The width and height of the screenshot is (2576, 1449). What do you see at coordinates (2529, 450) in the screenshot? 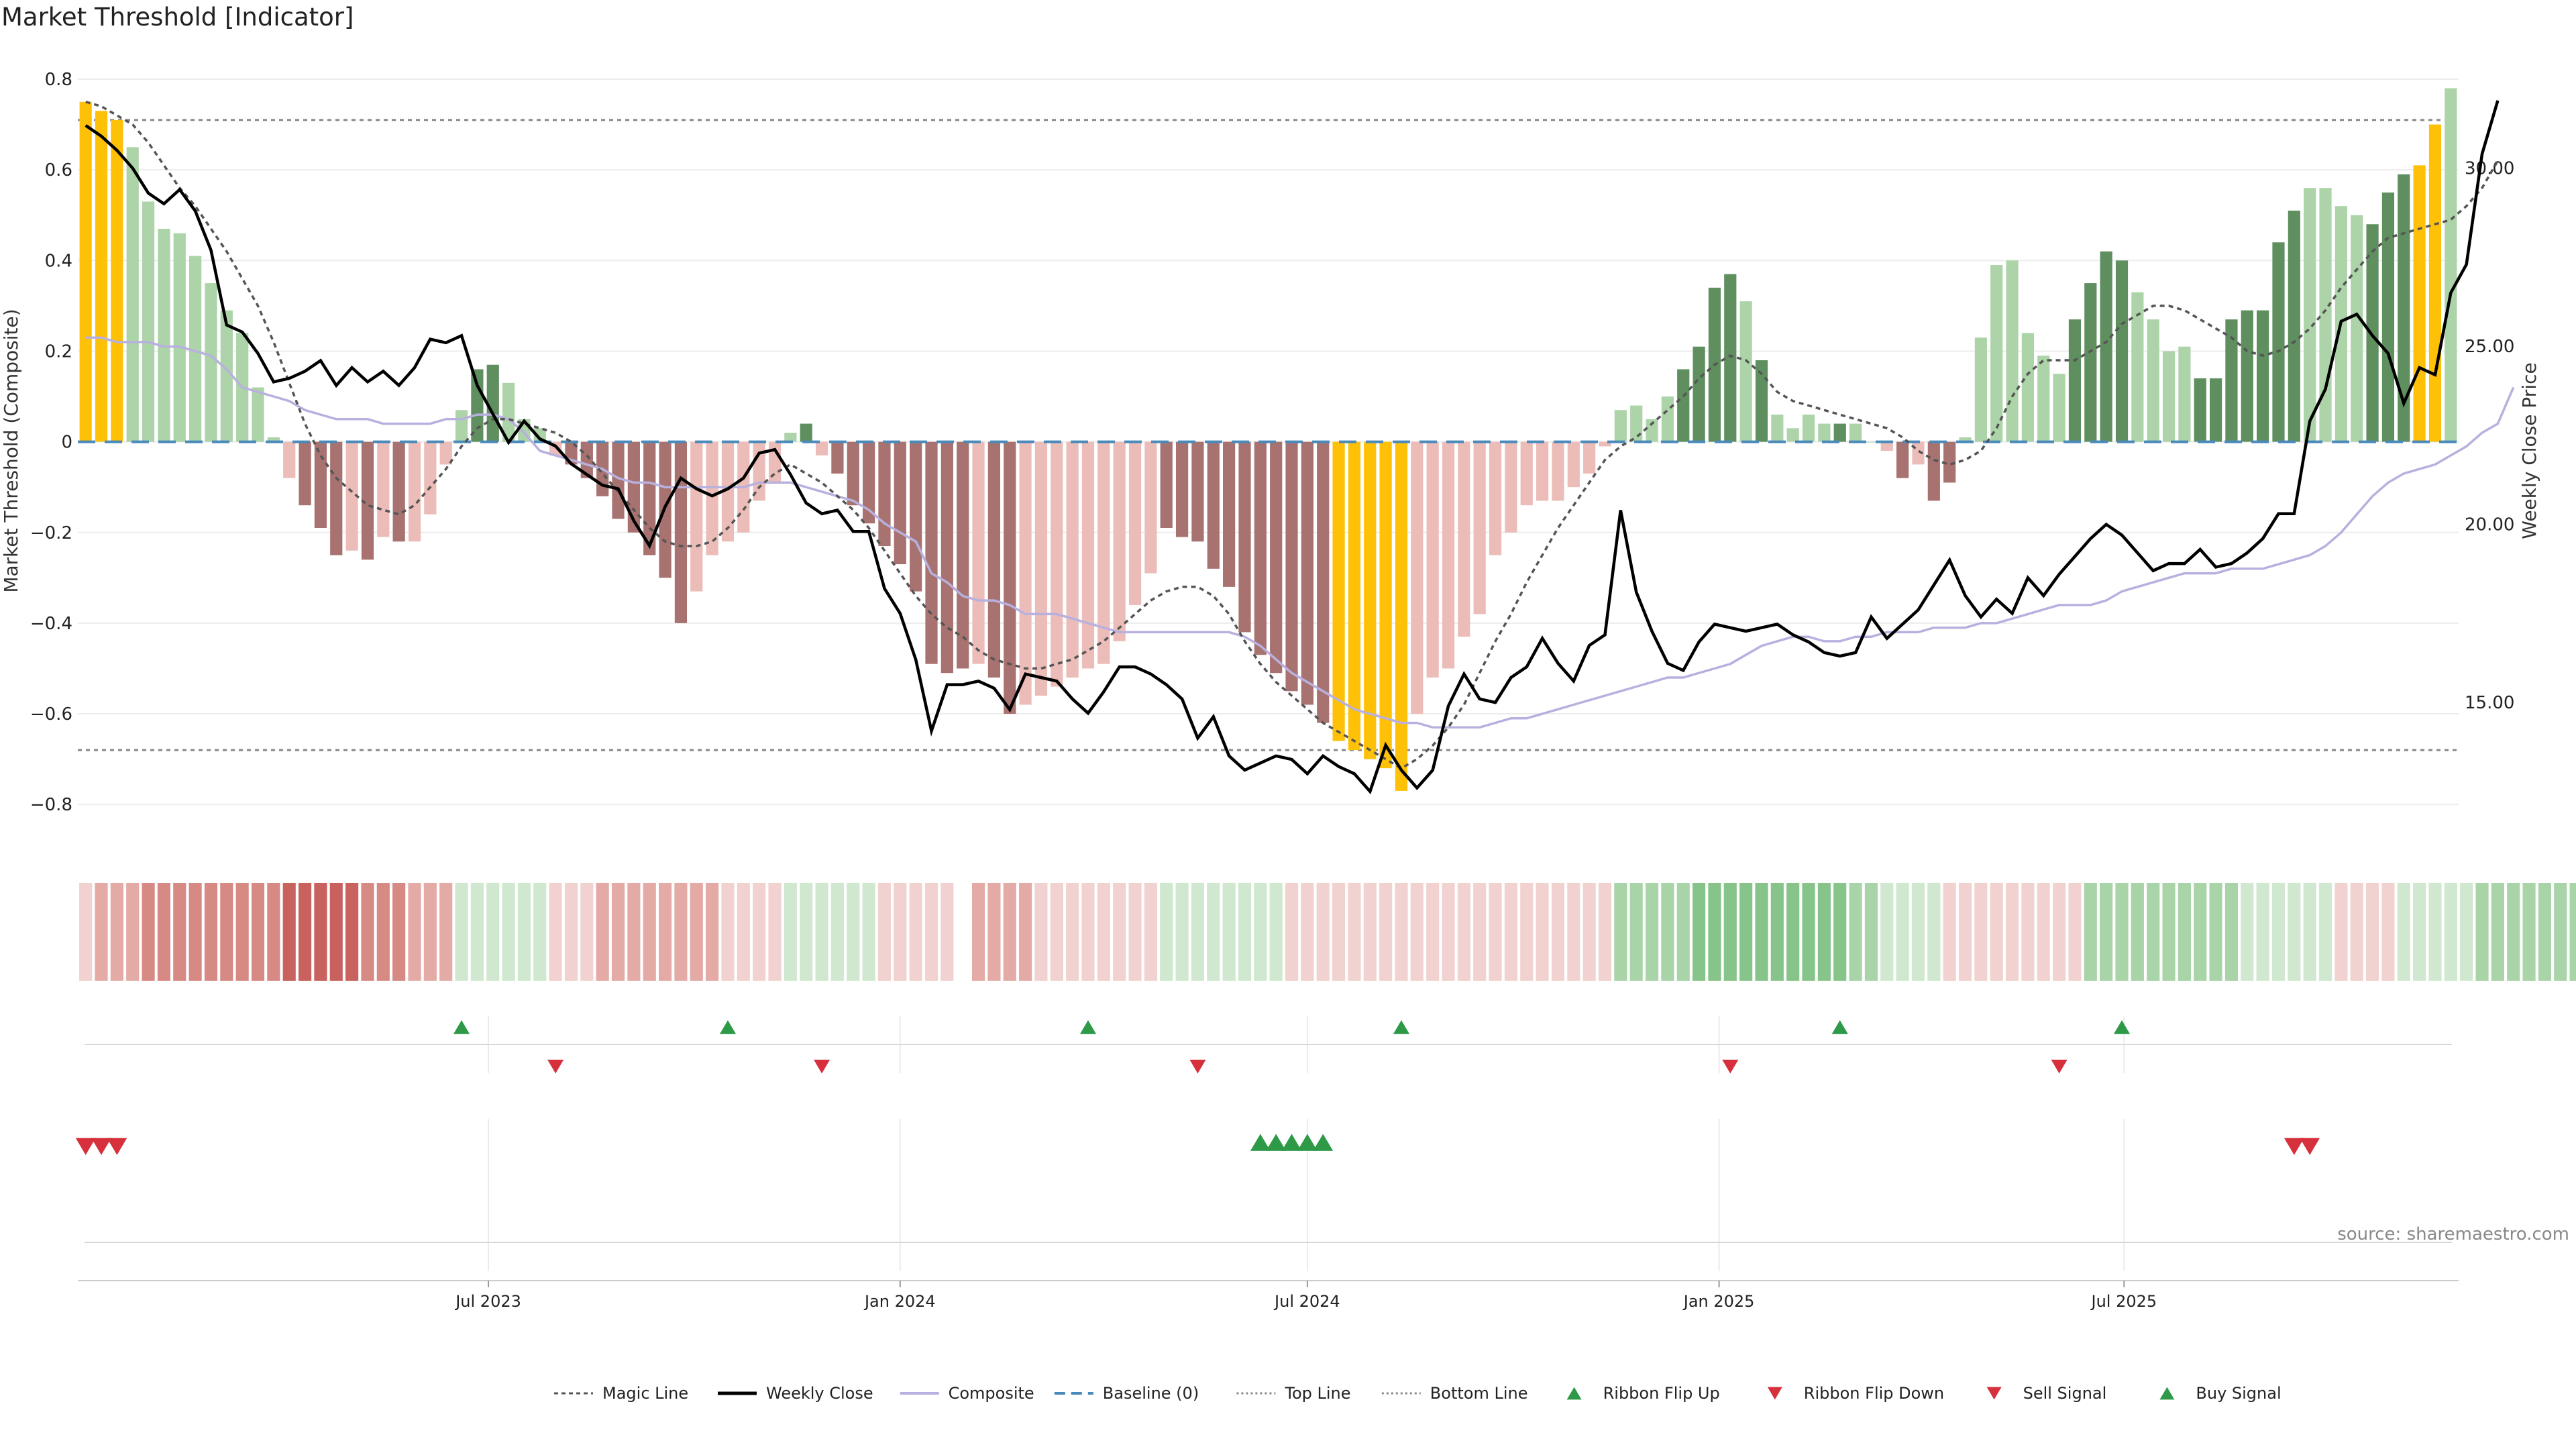
I see `y2-axis-label: Weekly Close Price` at bounding box center [2529, 450].